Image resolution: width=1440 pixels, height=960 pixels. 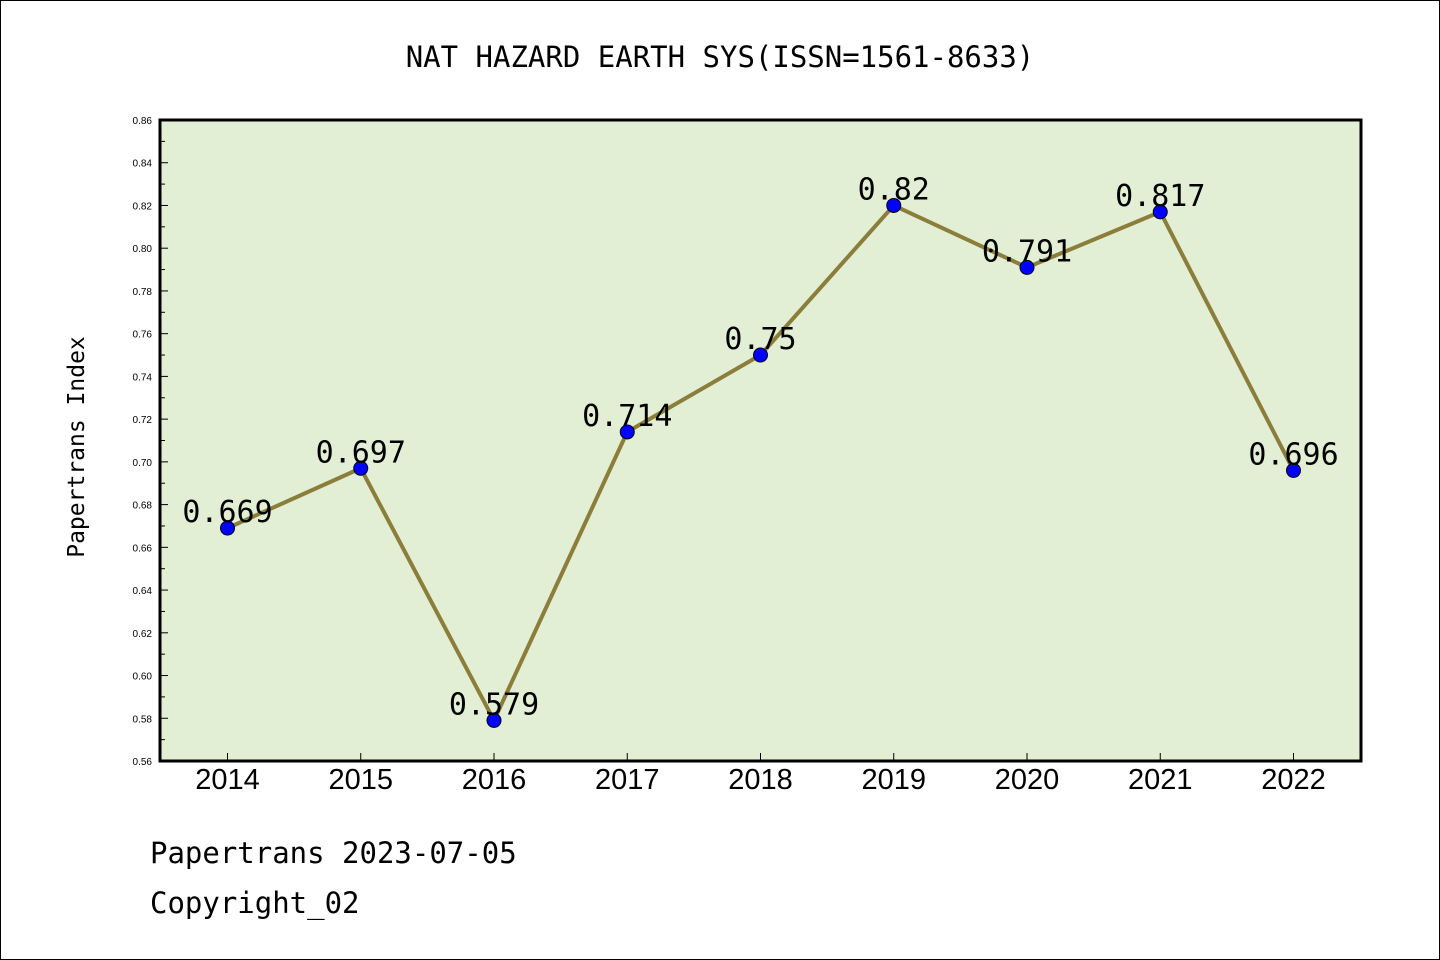 I want to click on footer-date: Papertrans 2023-07-05, so click(x=333, y=853).